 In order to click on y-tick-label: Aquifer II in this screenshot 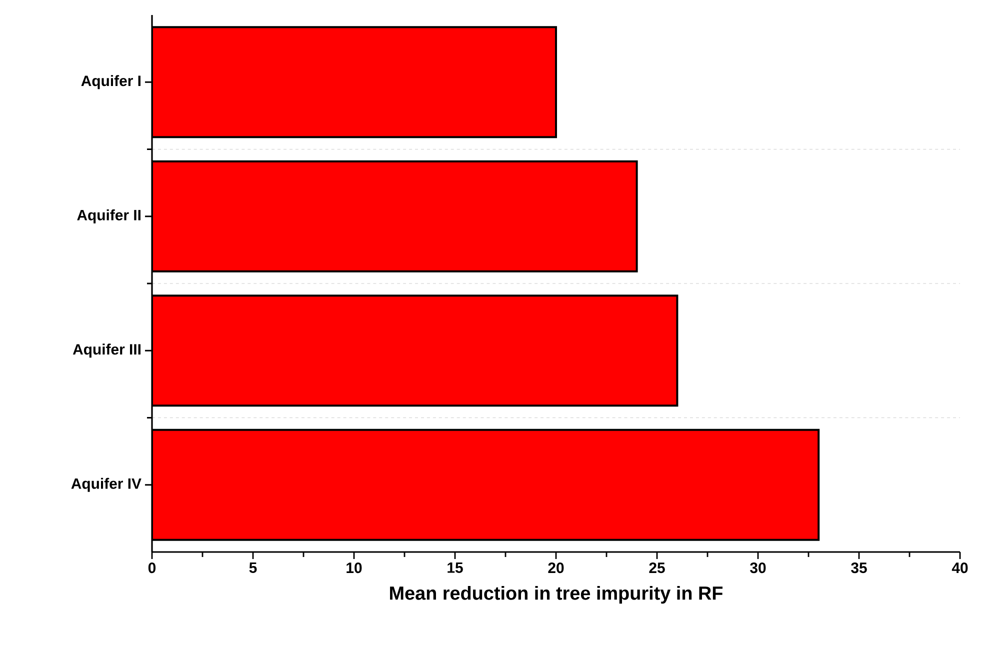, I will do `click(108, 216)`.